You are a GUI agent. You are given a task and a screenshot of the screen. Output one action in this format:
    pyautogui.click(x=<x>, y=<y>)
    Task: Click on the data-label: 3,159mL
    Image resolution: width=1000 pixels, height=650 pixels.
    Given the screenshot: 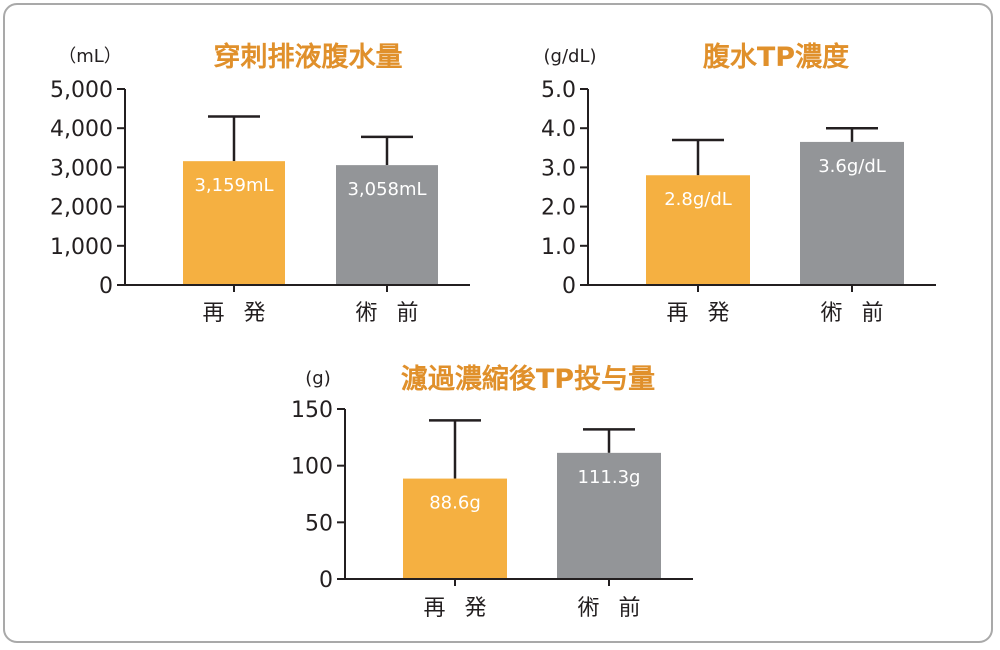 What is the action you would take?
    pyautogui.click(x=233, y=185)
    